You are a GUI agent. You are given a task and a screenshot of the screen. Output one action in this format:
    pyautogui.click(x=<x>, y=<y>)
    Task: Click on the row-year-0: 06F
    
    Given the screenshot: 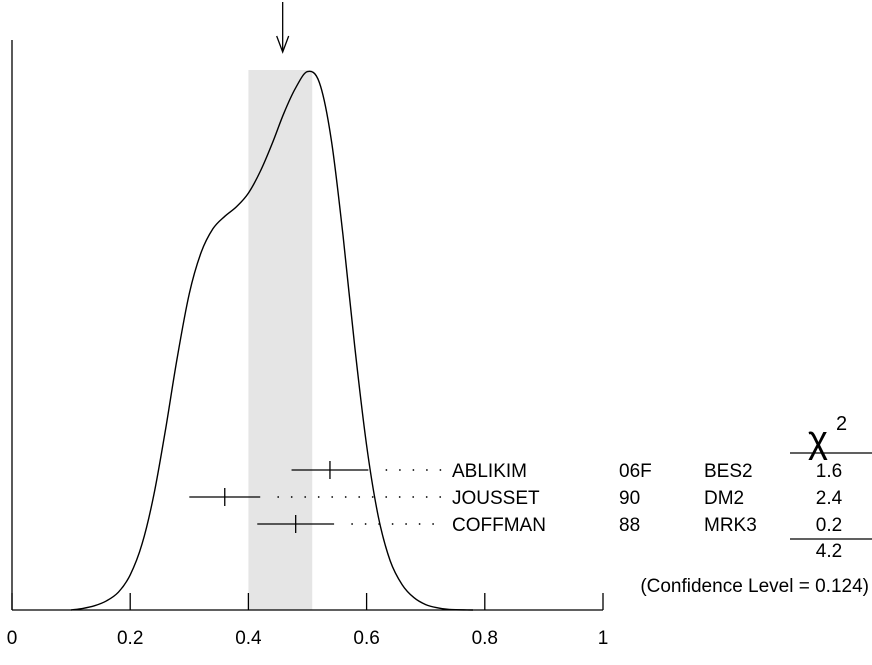 What is the action you would take?
    pyautogui.click(x=635, y=471)
    